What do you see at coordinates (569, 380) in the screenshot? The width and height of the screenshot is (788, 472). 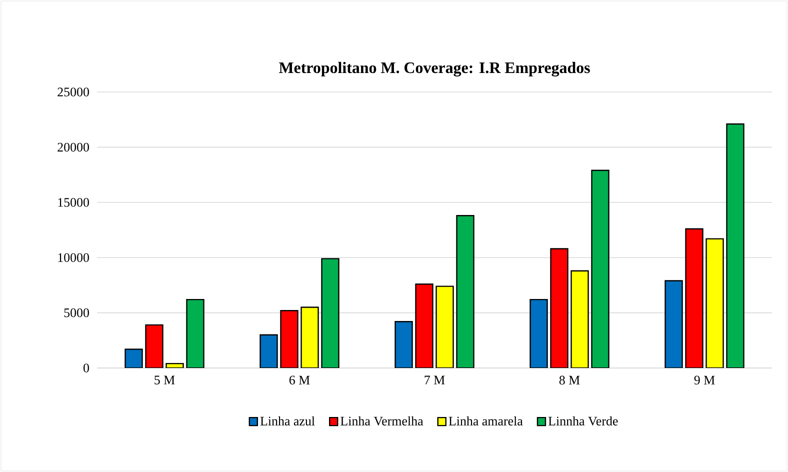 I see `x-tick-label: 8 M` at bounding box center [569, 380].